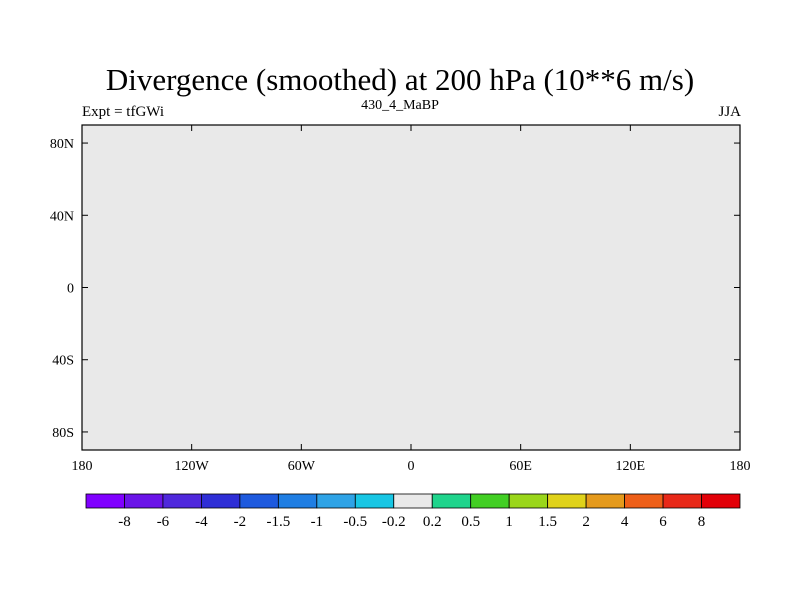  I want to click on colorbar-label: 1, so click(509, 522).